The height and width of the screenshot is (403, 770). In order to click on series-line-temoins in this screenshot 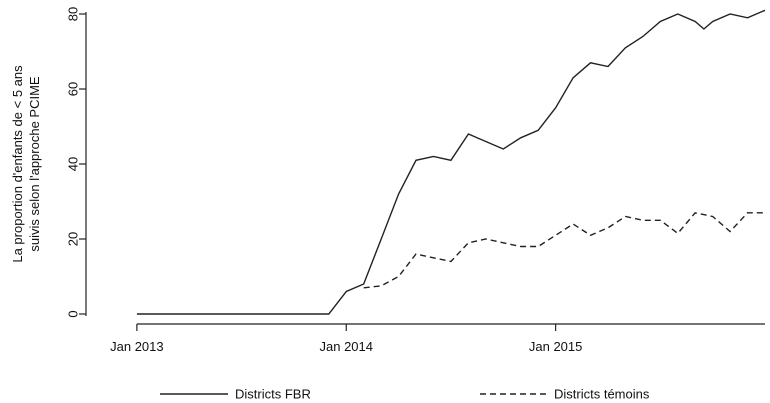, I will do `click(564, 250)`.